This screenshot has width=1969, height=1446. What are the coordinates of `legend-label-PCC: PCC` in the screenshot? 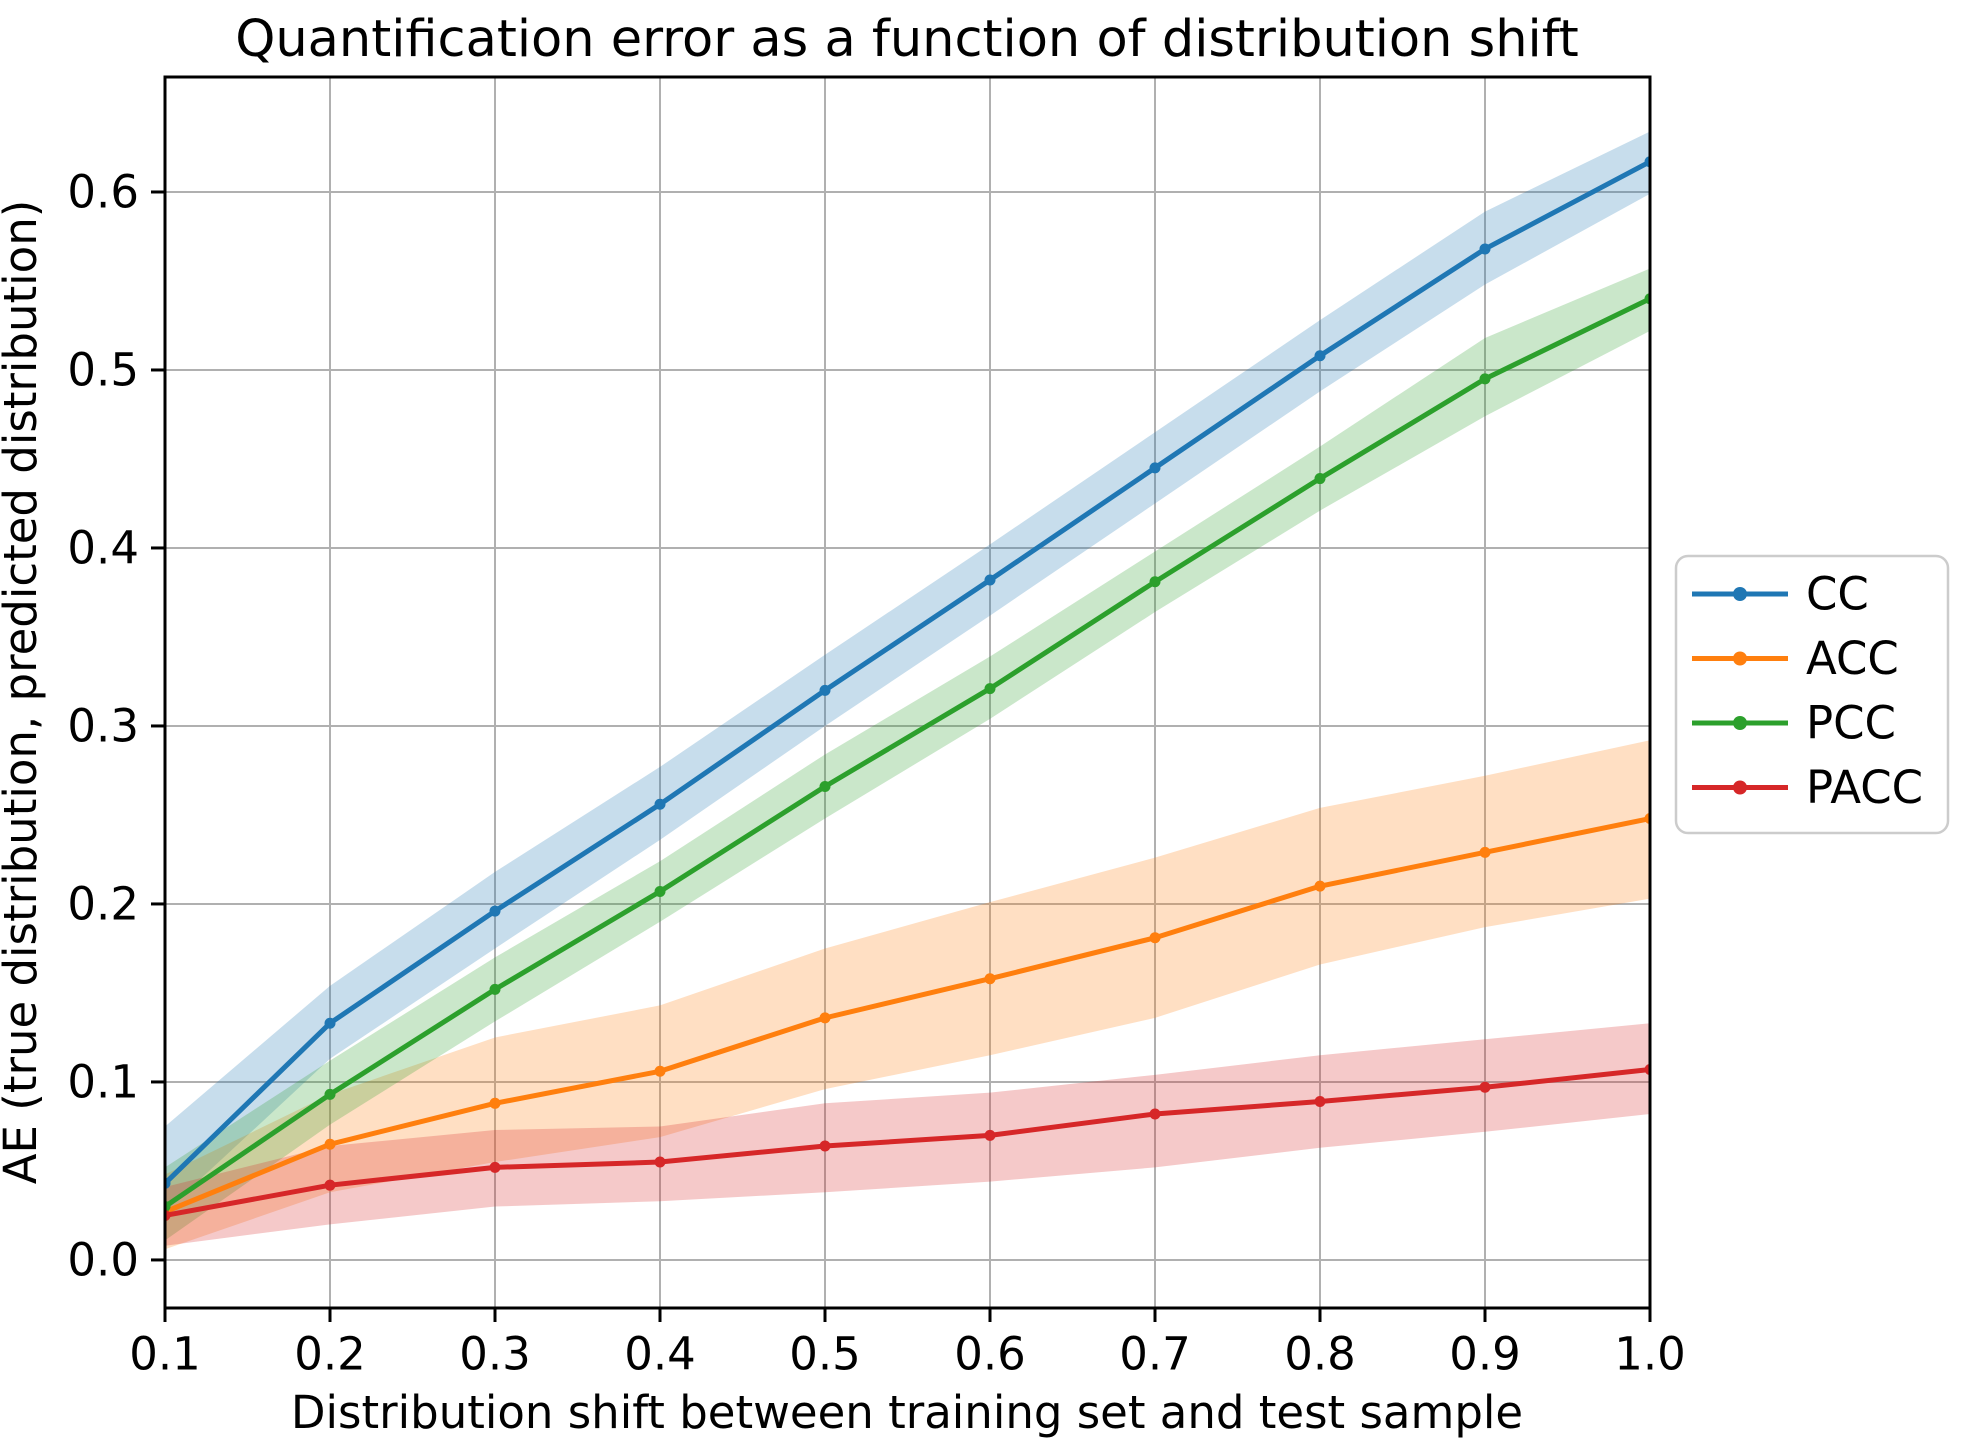 It's located at (1851, 723).